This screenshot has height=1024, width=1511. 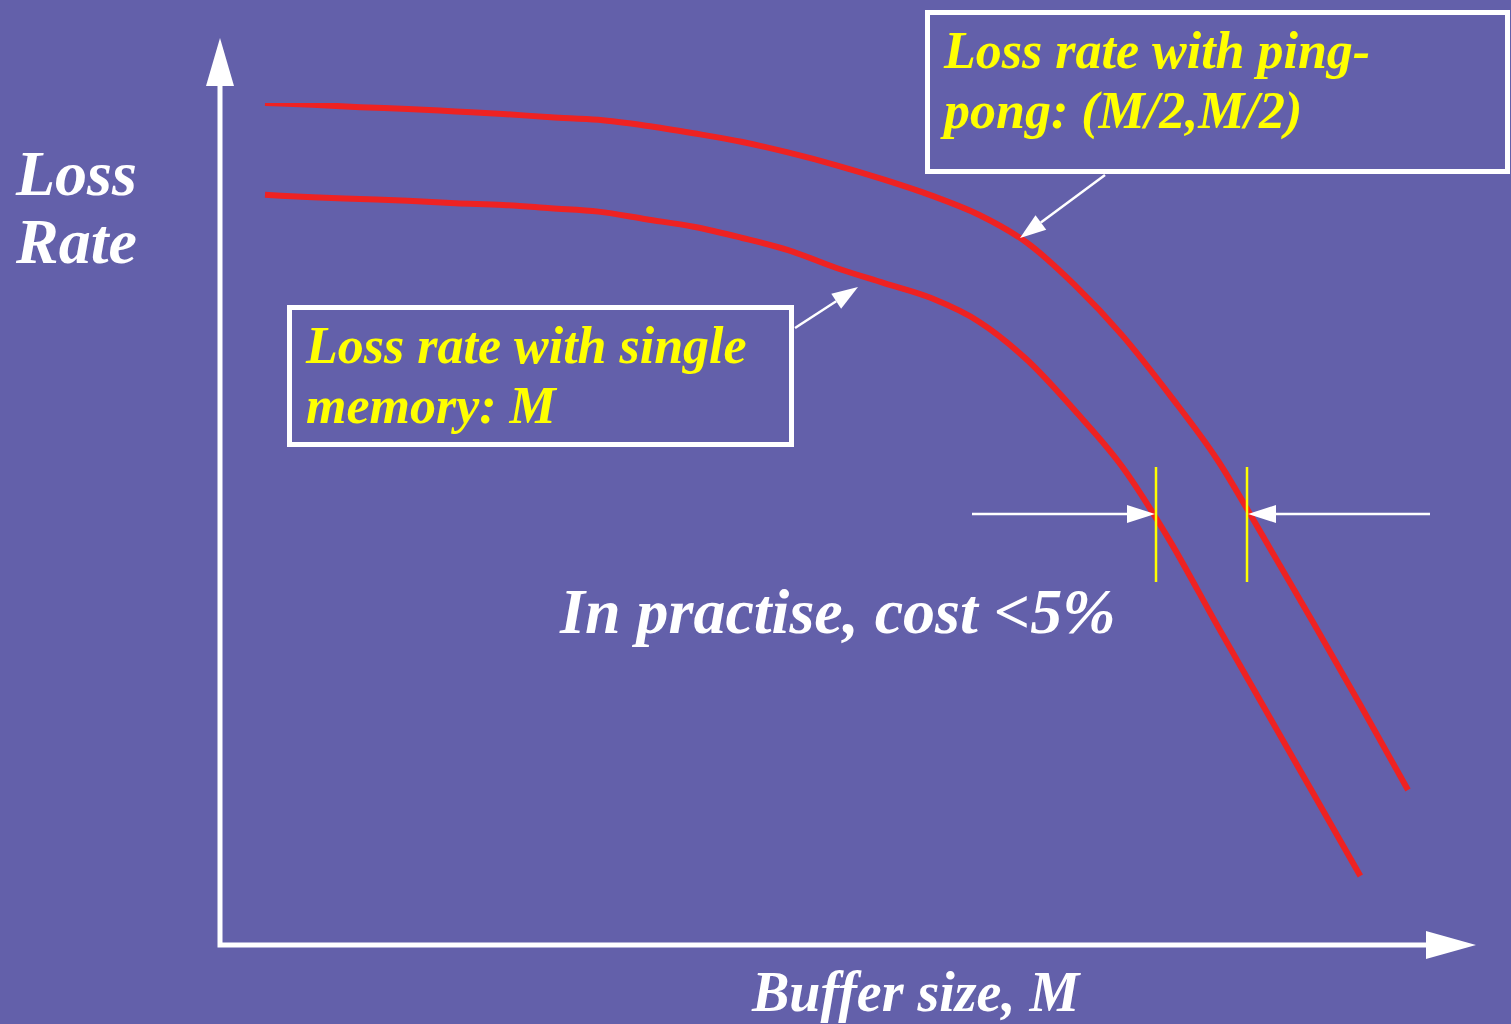 What do you see at coordinates (1217, 92) in the screenshot?
I see `annotation: Loss rate with ping-pong: (M/2,M/2)` at bounding box center [1217, 92].